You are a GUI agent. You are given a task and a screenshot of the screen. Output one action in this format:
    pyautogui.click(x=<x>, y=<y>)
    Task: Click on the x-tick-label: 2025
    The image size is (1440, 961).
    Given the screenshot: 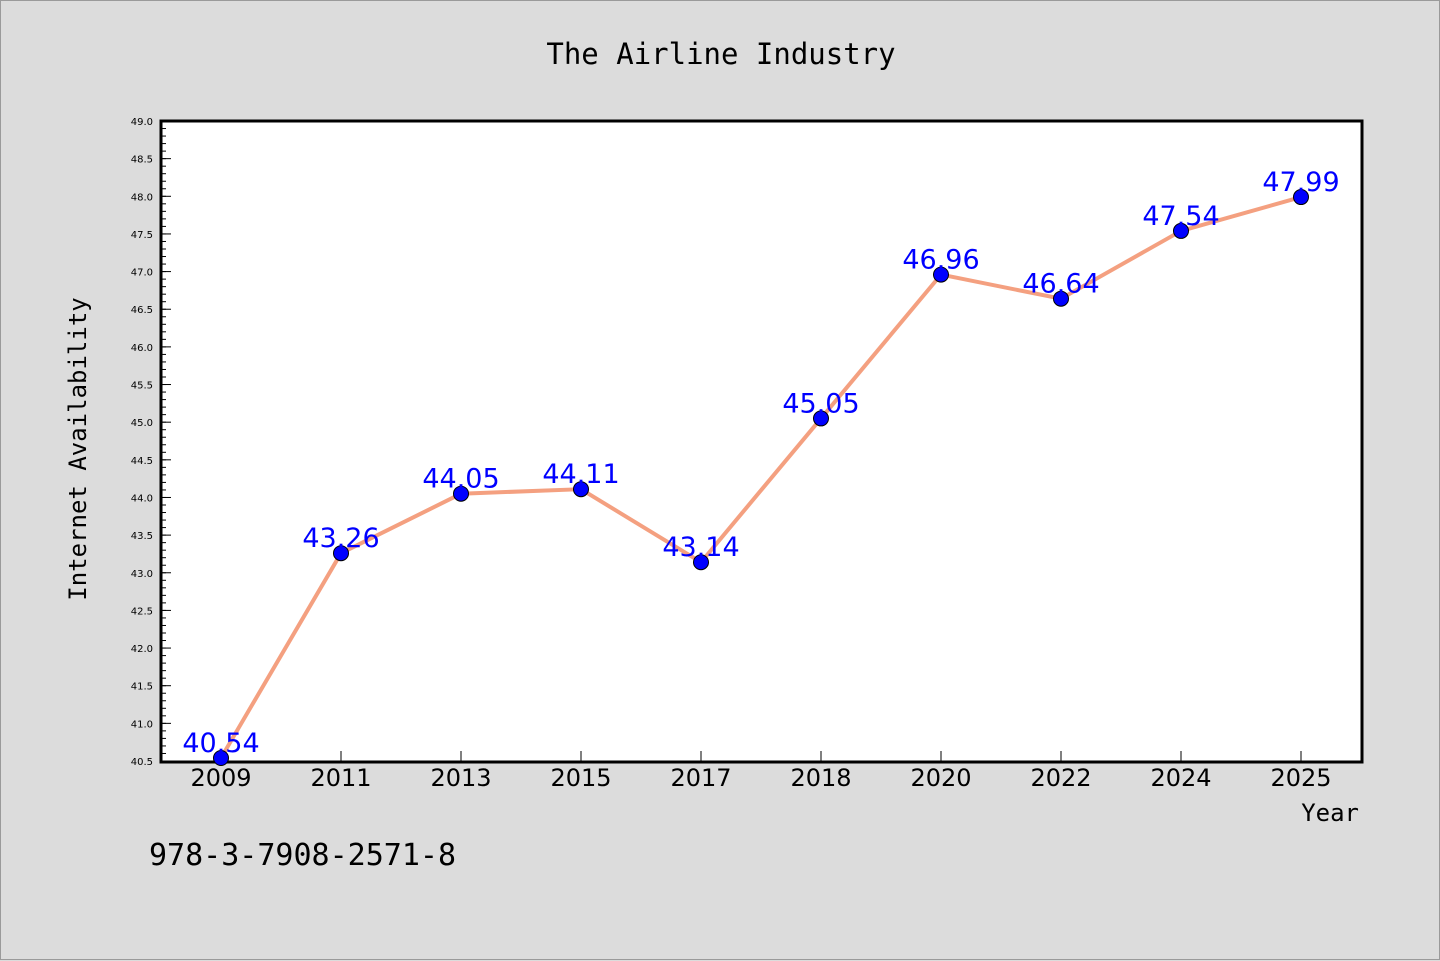 What is the action you would take?
    pyautogui.click(x=1300, y=778)
    